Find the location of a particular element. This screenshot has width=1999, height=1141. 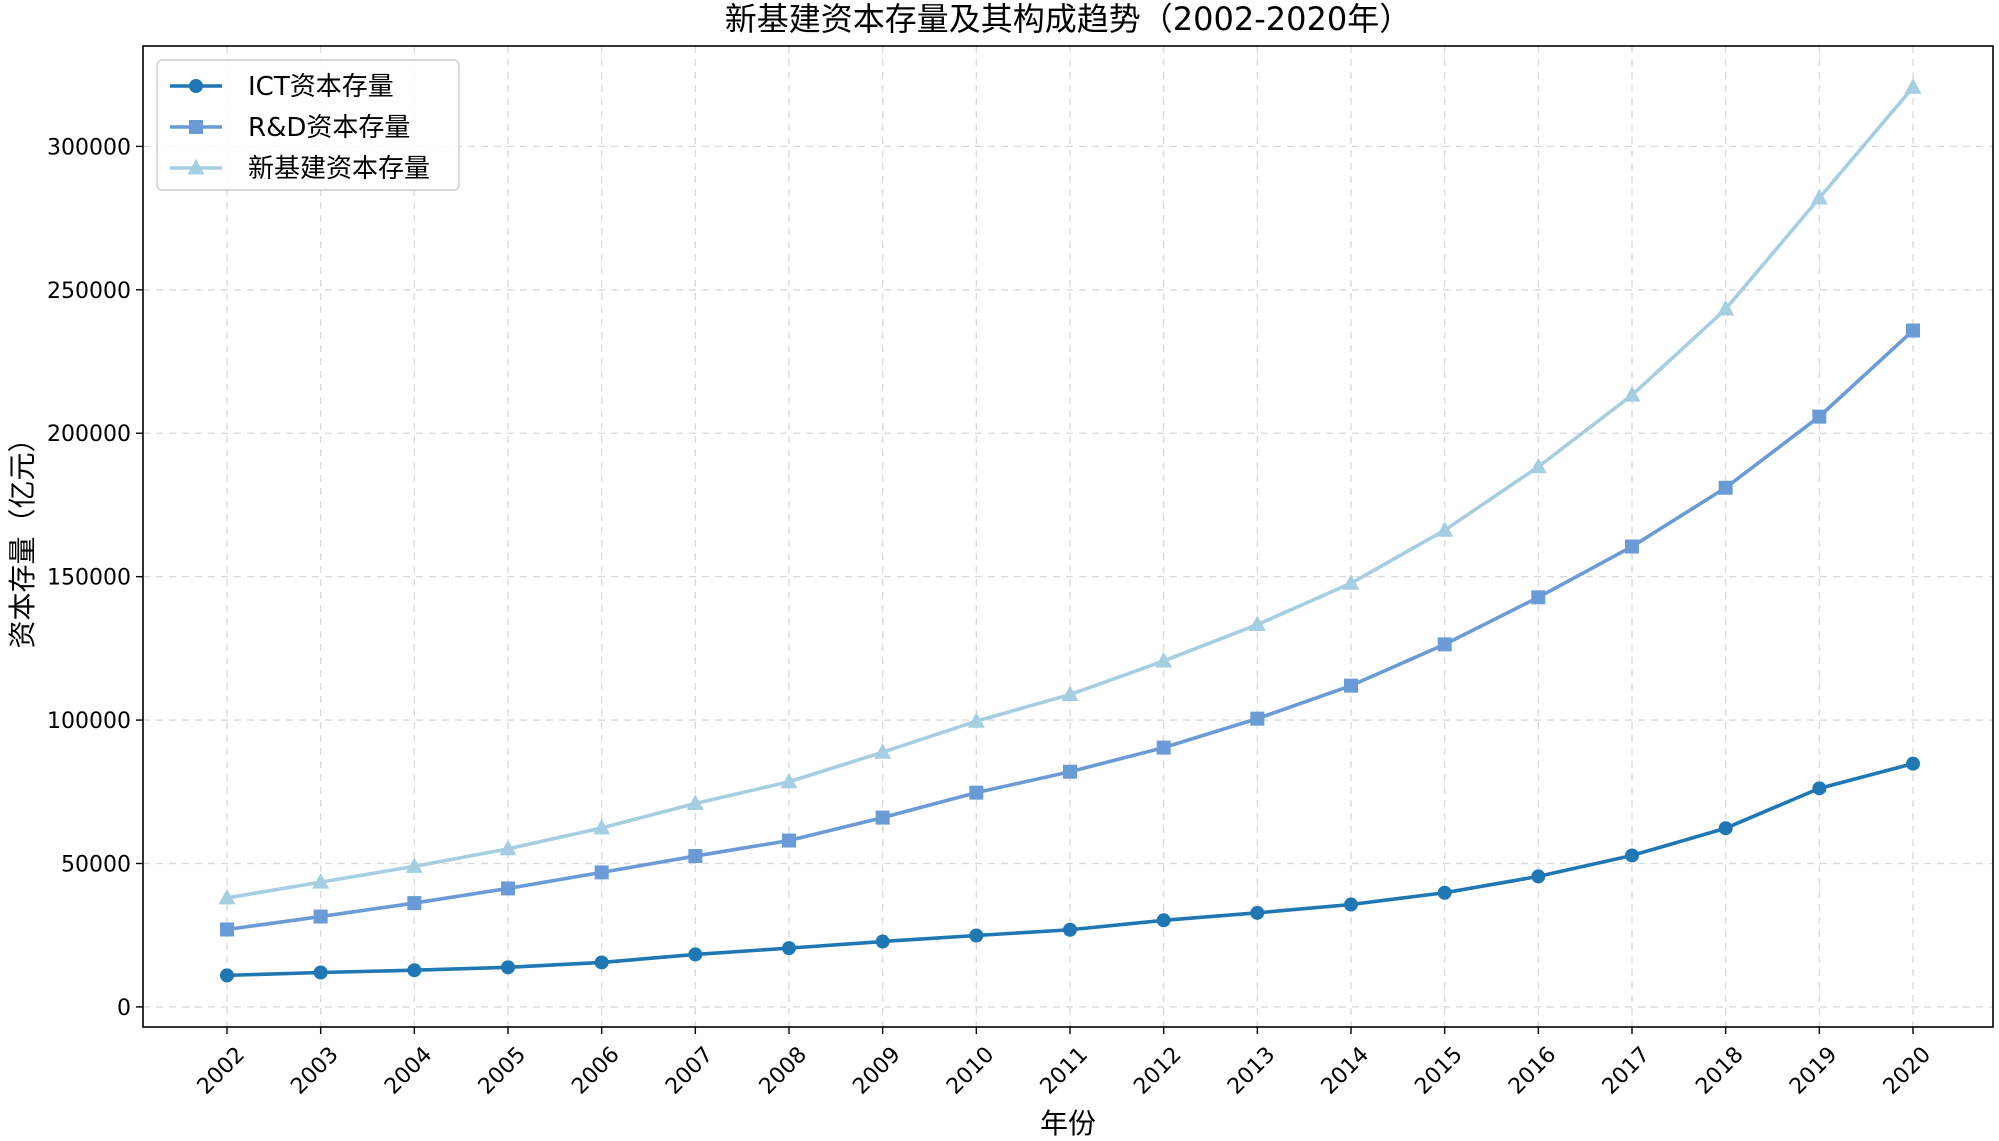

x-tick-label: 2013 is located at coordinates (1251, 1070).